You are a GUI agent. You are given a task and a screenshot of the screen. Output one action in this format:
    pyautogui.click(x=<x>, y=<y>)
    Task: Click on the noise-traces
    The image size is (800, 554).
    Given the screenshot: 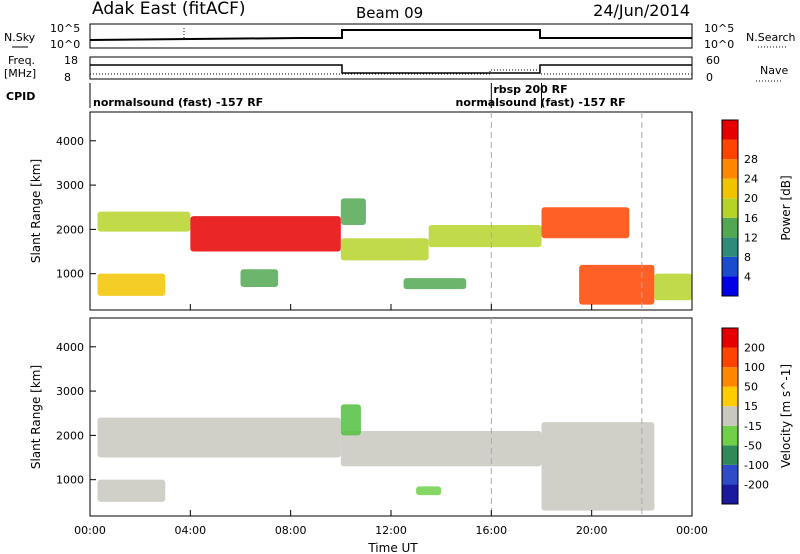 What is the action you would take?
    pyautogui.click(x=390, y=34)
    